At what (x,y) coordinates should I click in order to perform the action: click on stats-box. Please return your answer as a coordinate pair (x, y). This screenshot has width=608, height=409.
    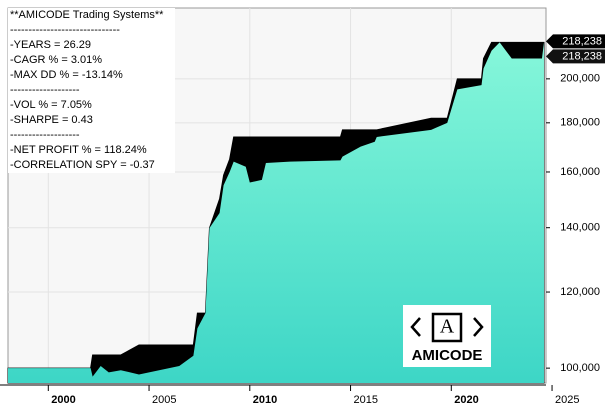
    Looking at the image, I should click on (91, 90).